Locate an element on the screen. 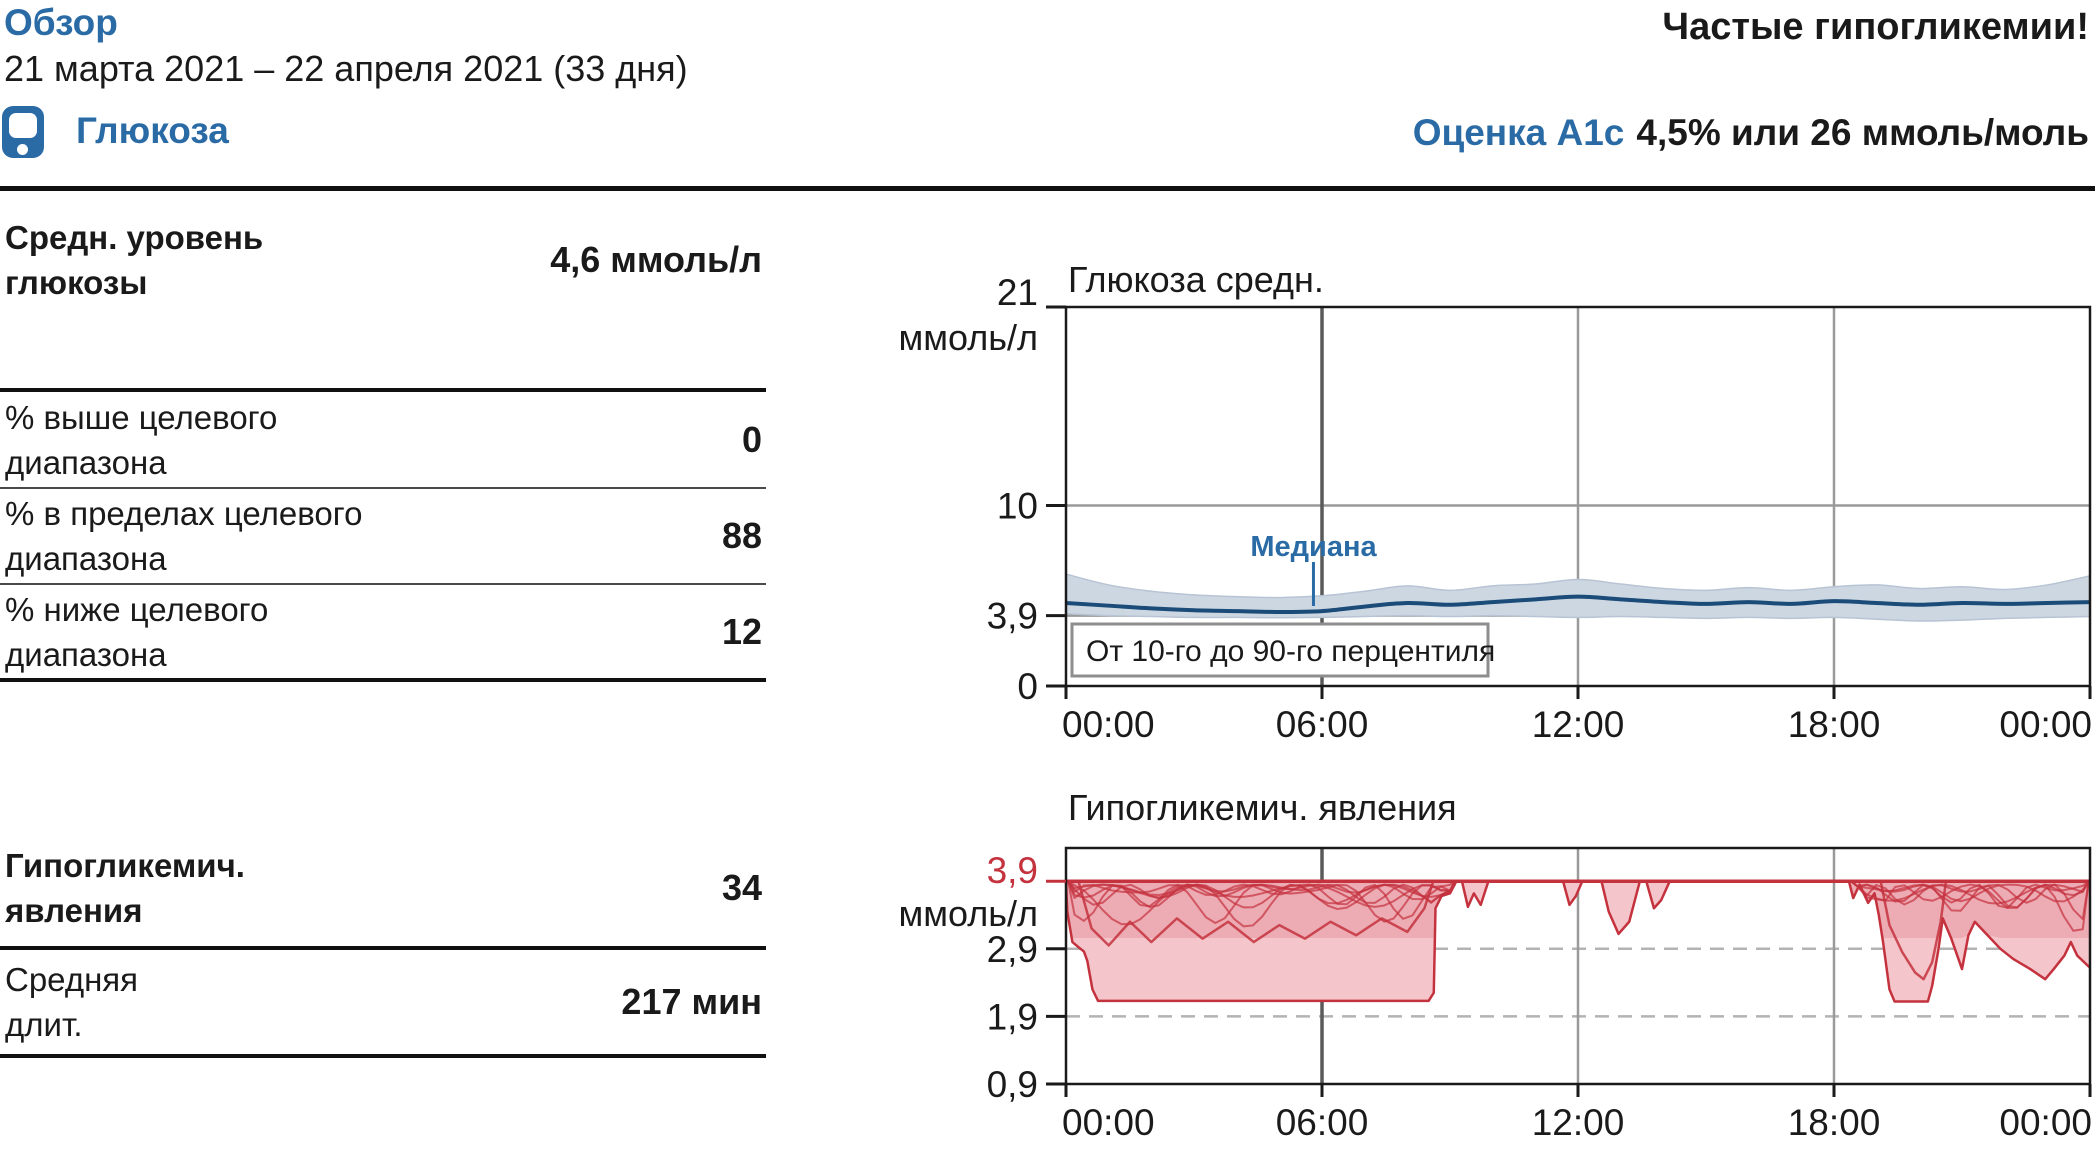  alert-banner: Частые гипогликемии! is located at coordinates (1875, 27).